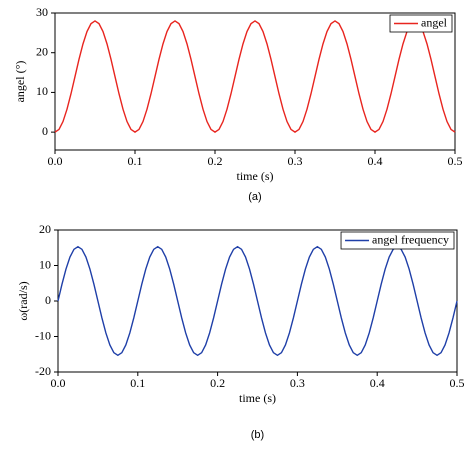  What do you see at coordinates (43, 335) in the screenshot?
I see `y-tick-label: -10` at bounding box center [43, 335].